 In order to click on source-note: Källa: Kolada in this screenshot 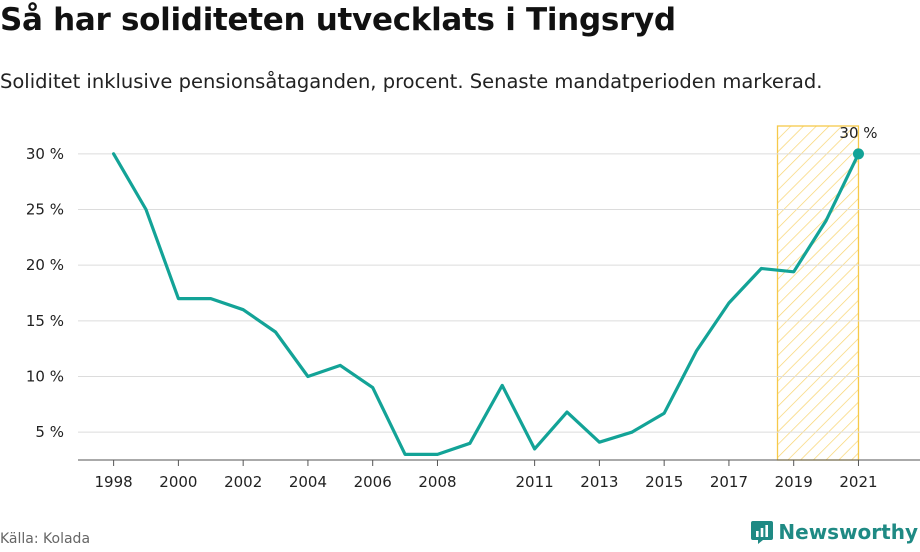, I will do `click(45, 539)`.